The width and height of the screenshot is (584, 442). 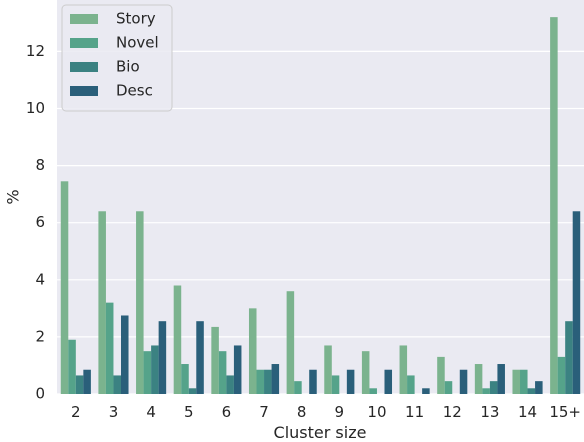 What do you see at coordinates (414, 412) in the screenshot?
I see `x-tick-label: 11` at bounding box center [414, 412].